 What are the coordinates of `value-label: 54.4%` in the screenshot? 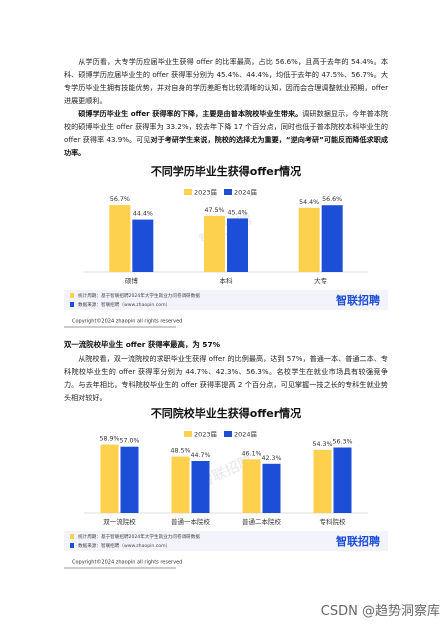 It's located at (309, 202).